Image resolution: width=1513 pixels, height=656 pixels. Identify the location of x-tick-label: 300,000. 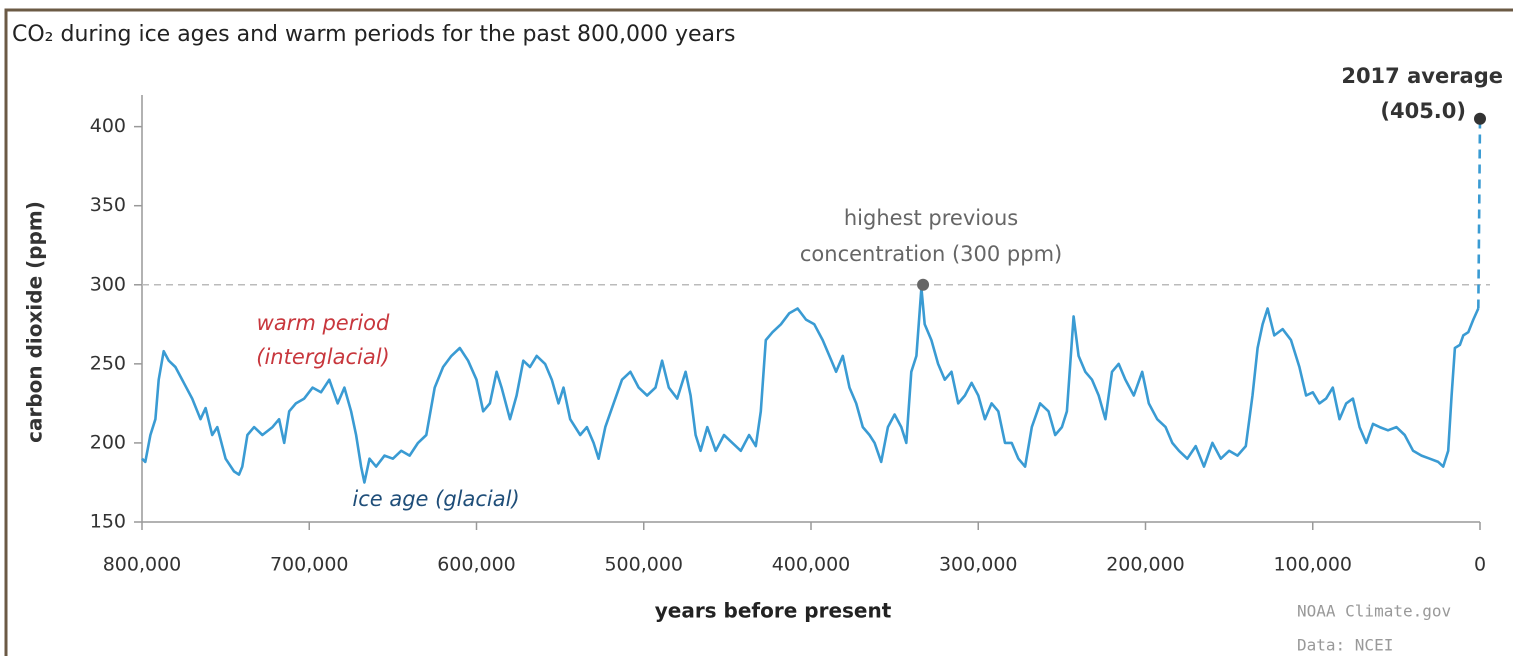
(978, 565).